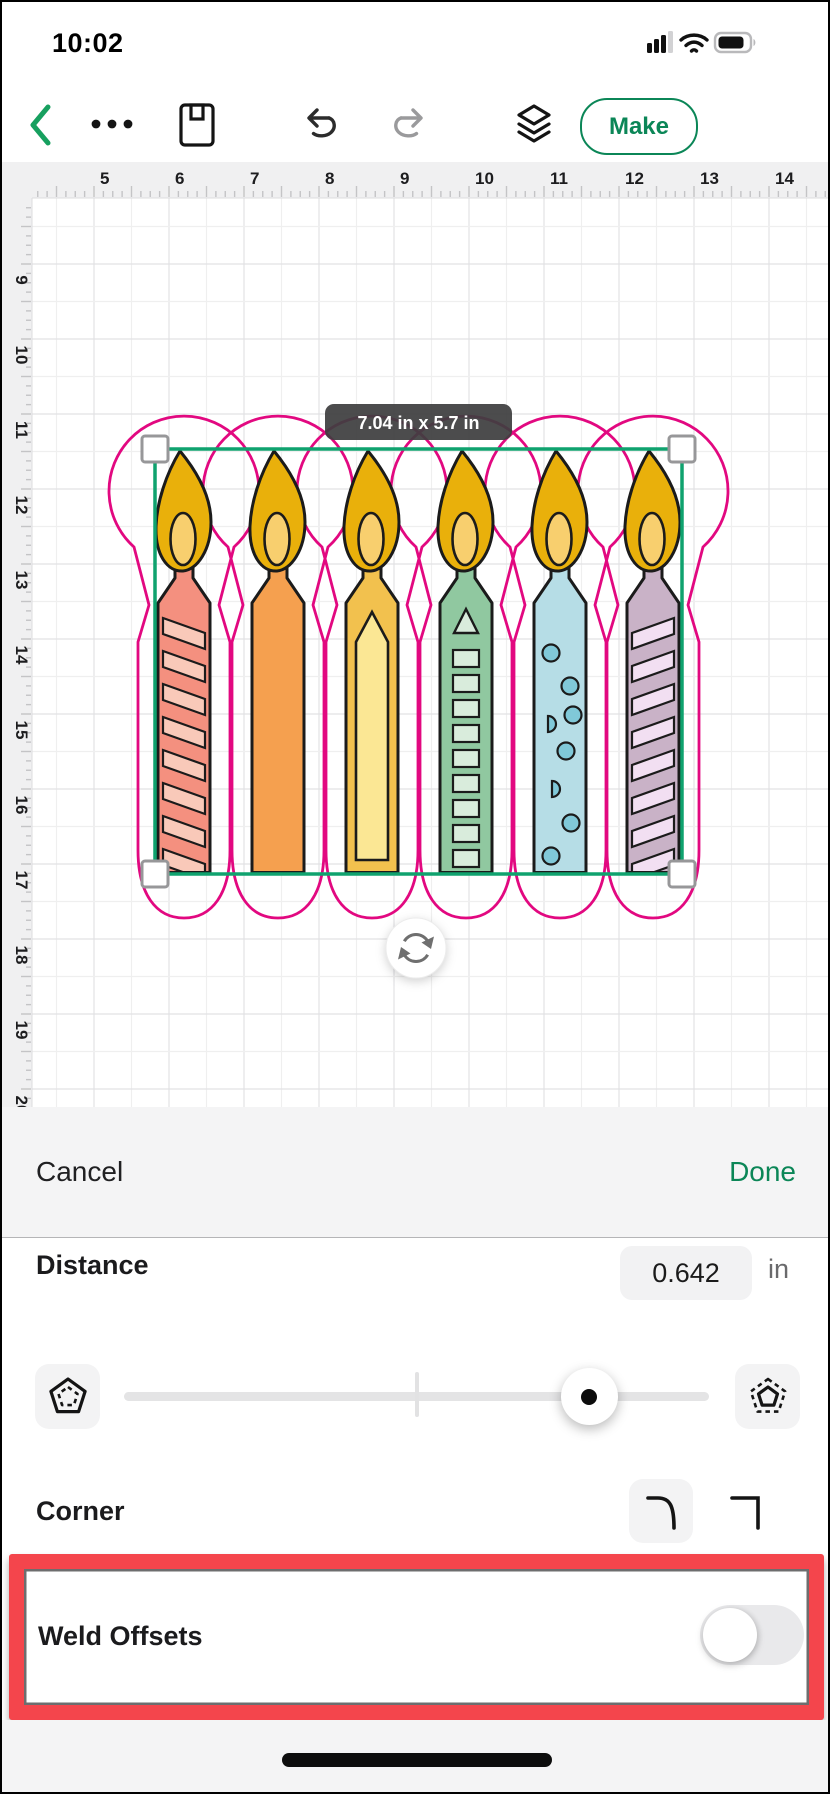 The height and width of the screenshot is (1794, 830). Describe the element at coordinates (254, 178) in the screenshot. I see `ruler-top-label: 7` at that location.